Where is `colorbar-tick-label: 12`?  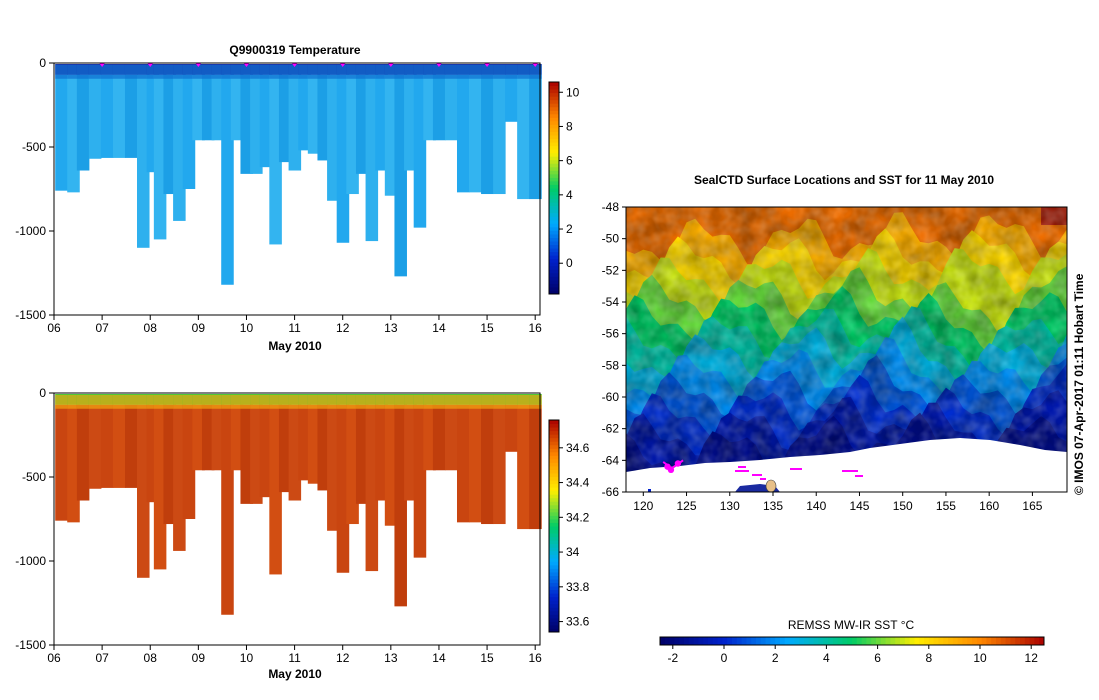 colorbar-tick-label: 12 is located at coordinates (1032, 658).